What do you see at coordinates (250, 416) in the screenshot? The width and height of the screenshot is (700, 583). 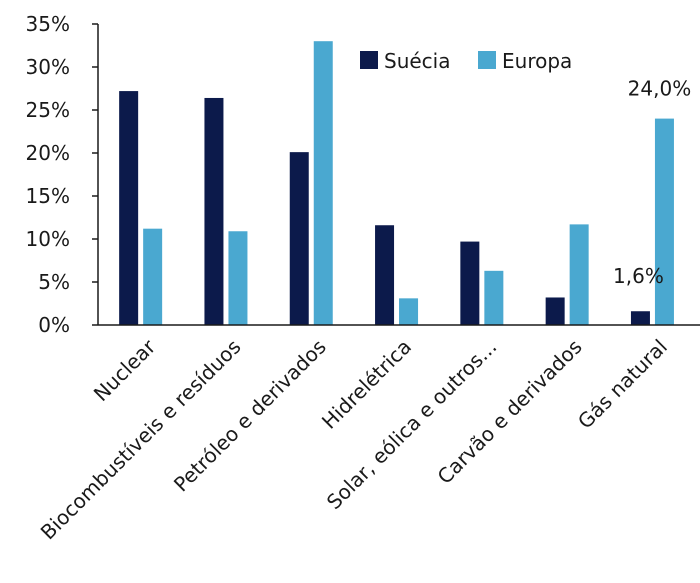 I see `x-tick-label: Petróleo e derivados` at bounding box center [250, 416].